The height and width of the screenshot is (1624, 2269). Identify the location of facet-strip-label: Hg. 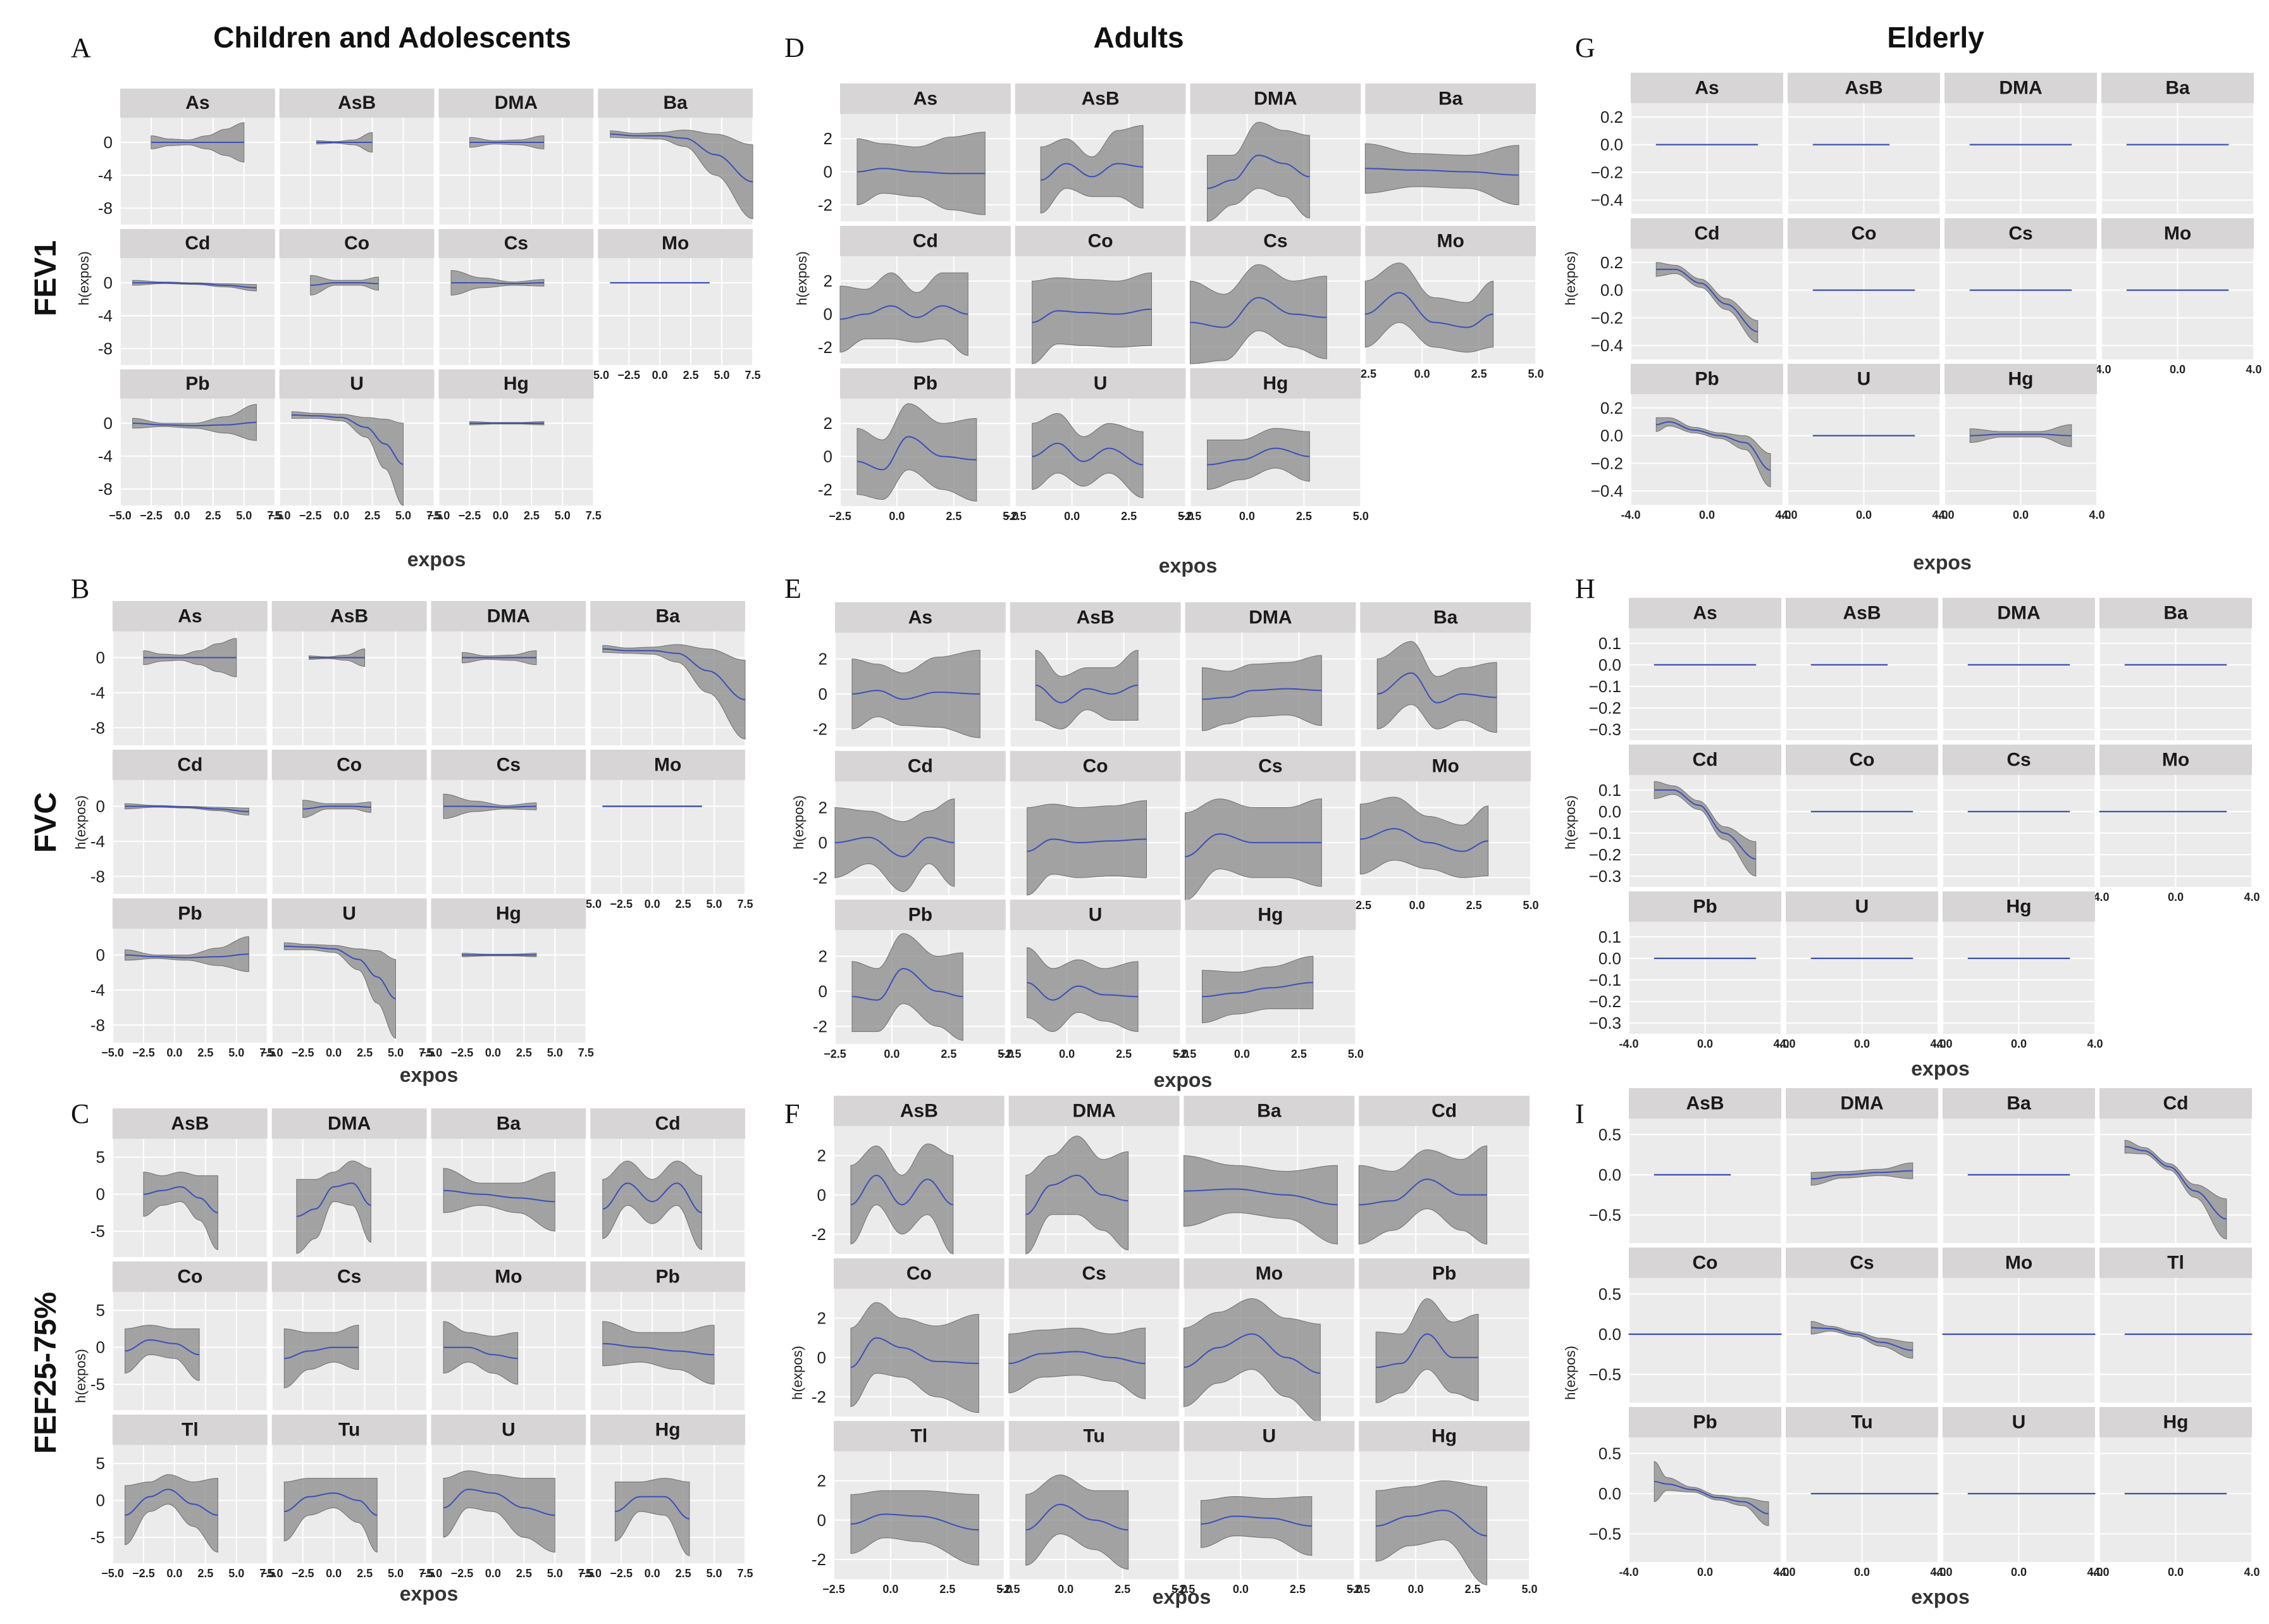
(2019, 906).